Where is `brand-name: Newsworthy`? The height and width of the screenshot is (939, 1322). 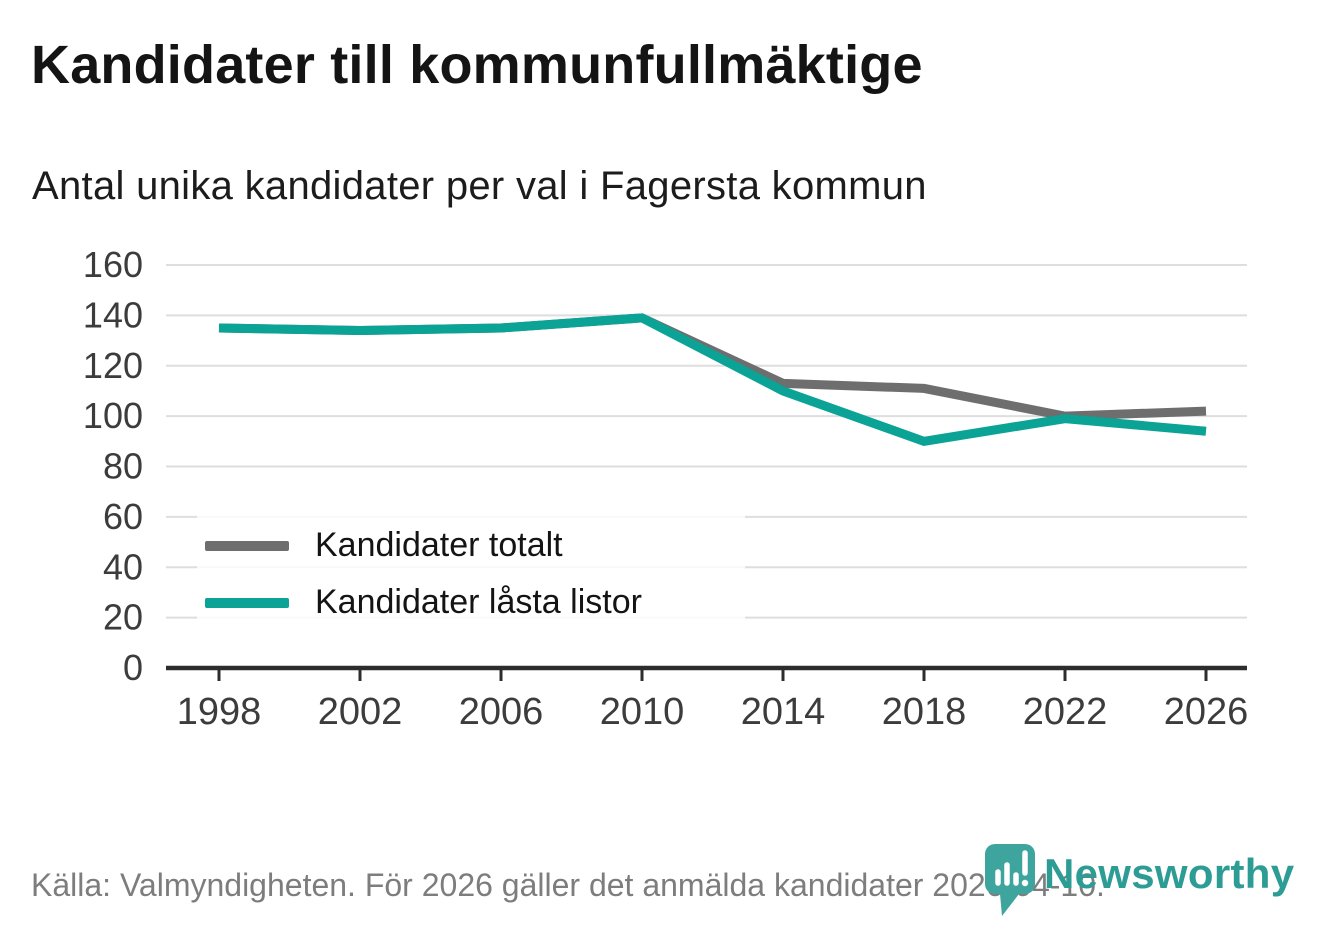
brand-name: Newsworthy is located at coordinates (1169, 873).